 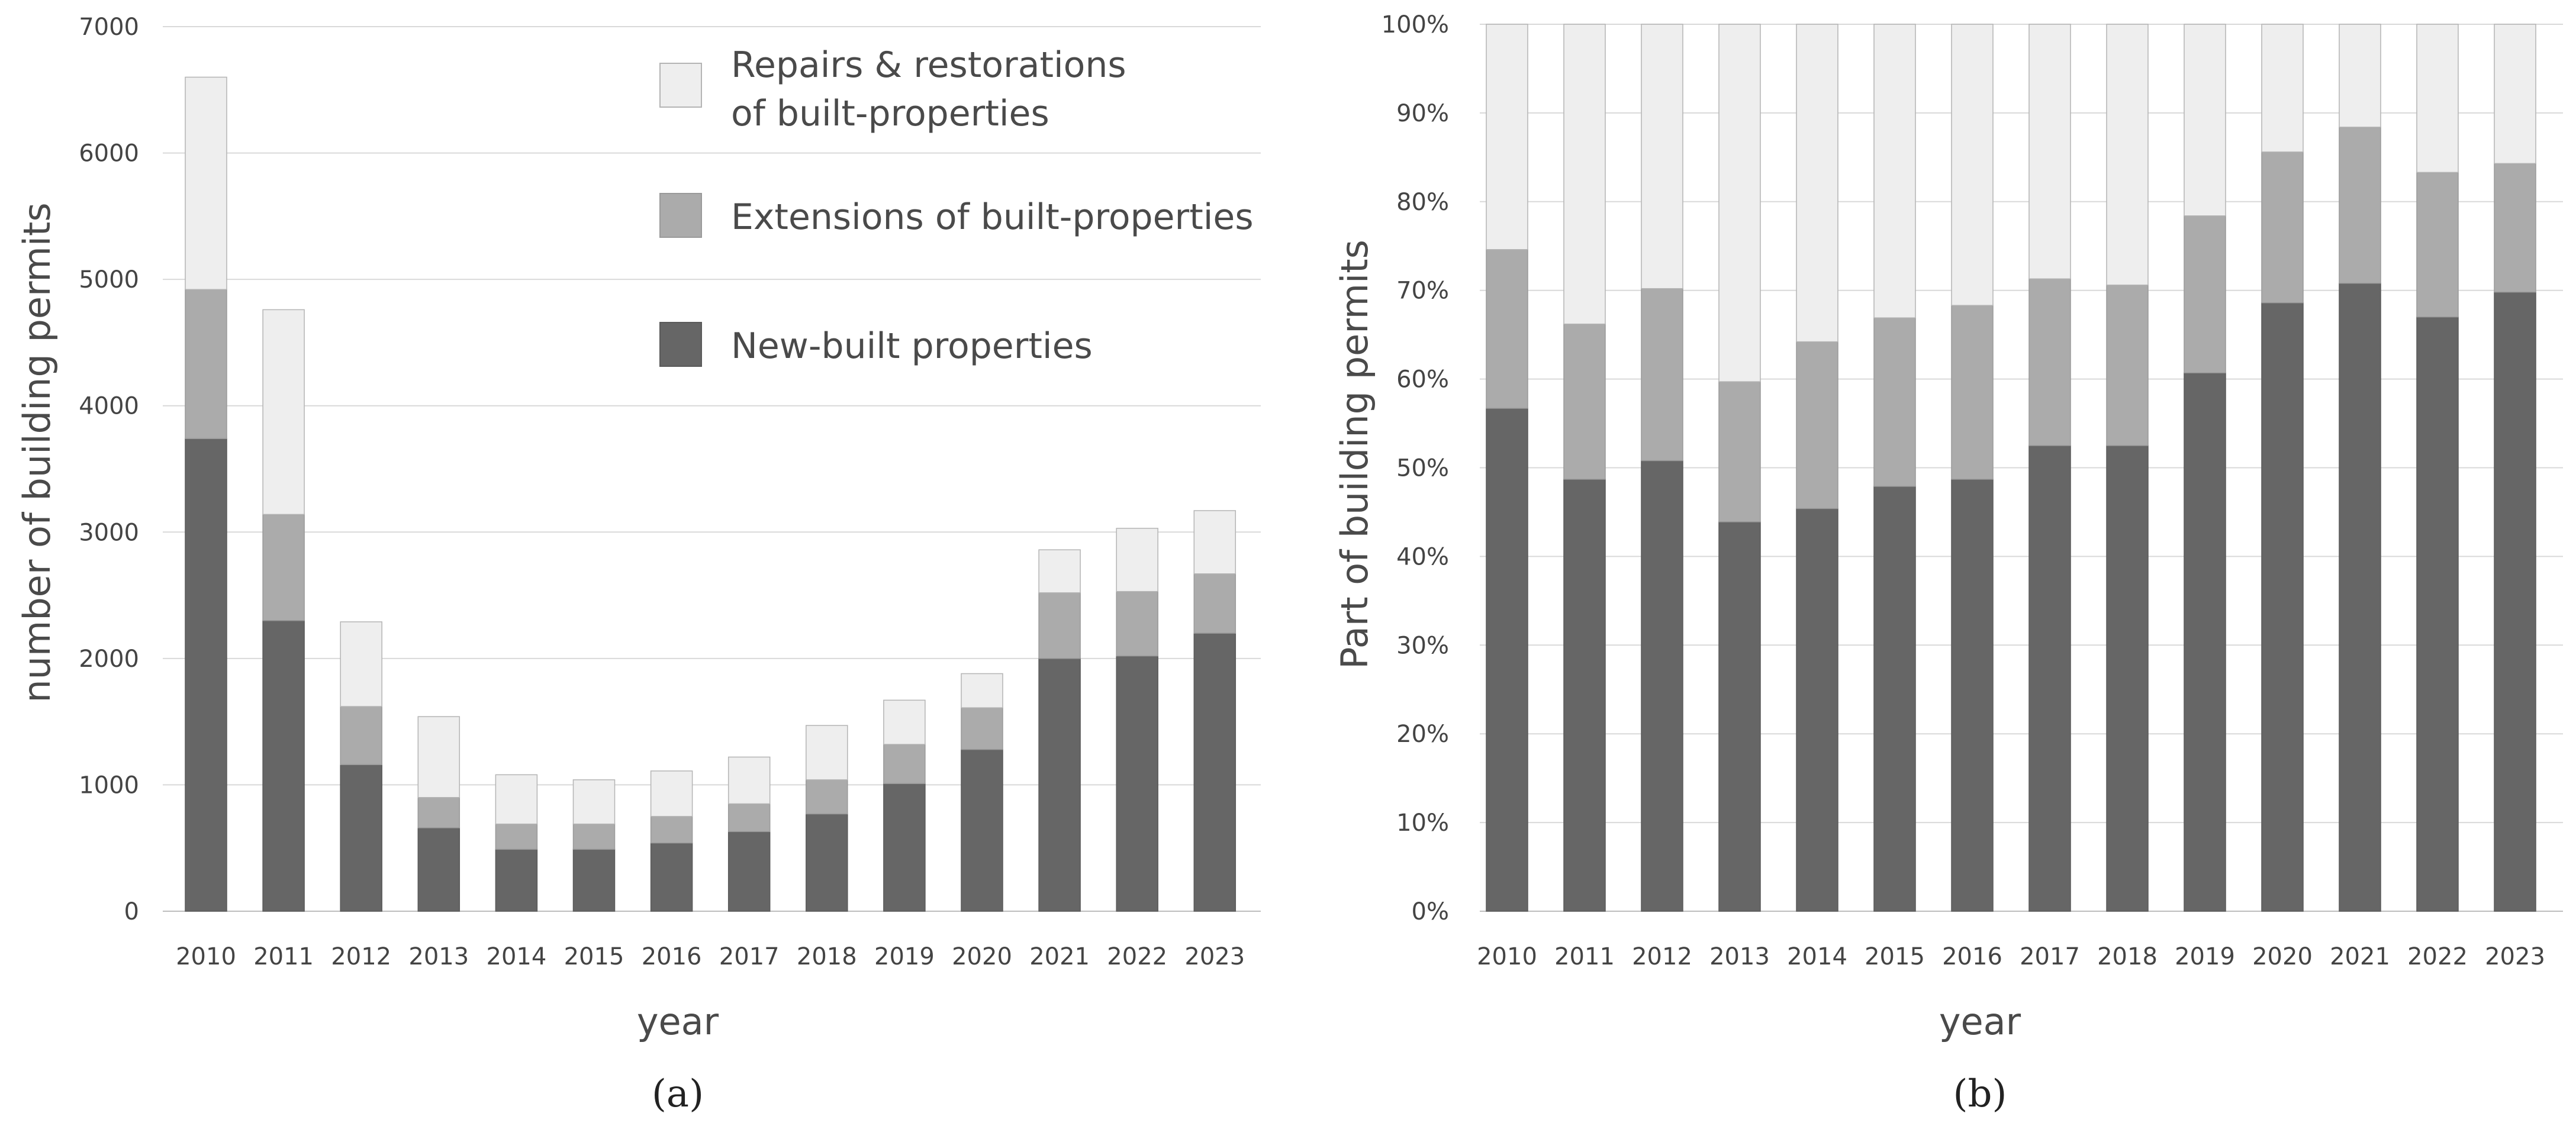 What do you see at coordinates (2128, 679) in the screenshot?
I see `bar-new-built-properties-2018` at bounding box center [2128, 679].